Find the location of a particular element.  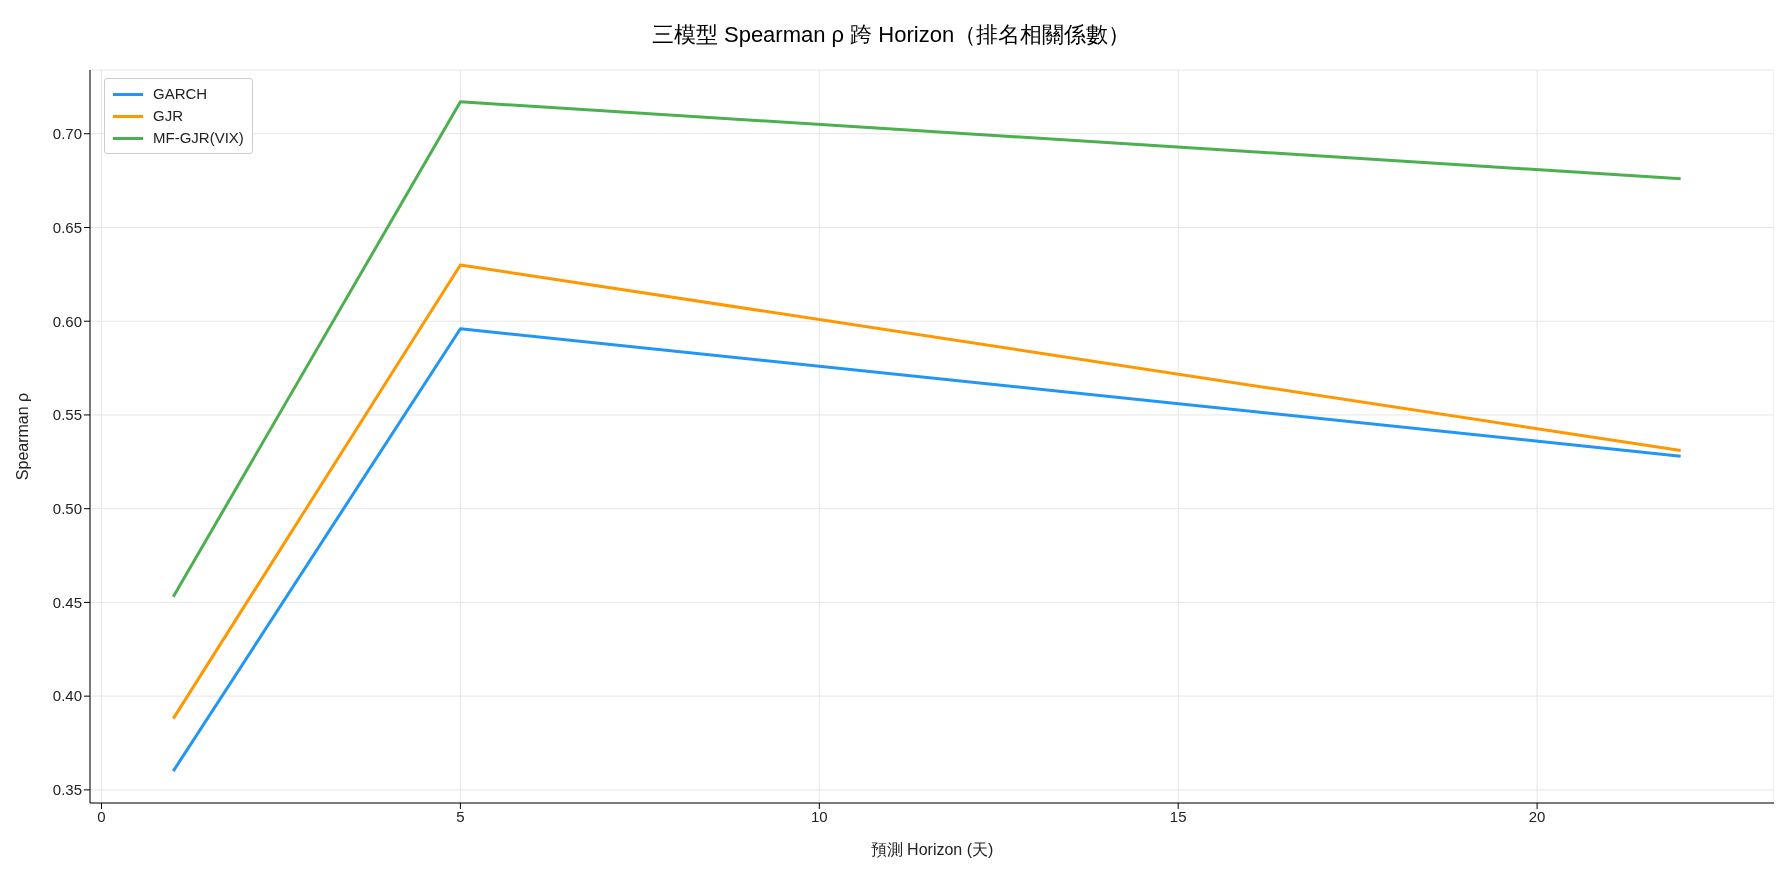

legend-label: GJR is located at coordinates (168, 116).